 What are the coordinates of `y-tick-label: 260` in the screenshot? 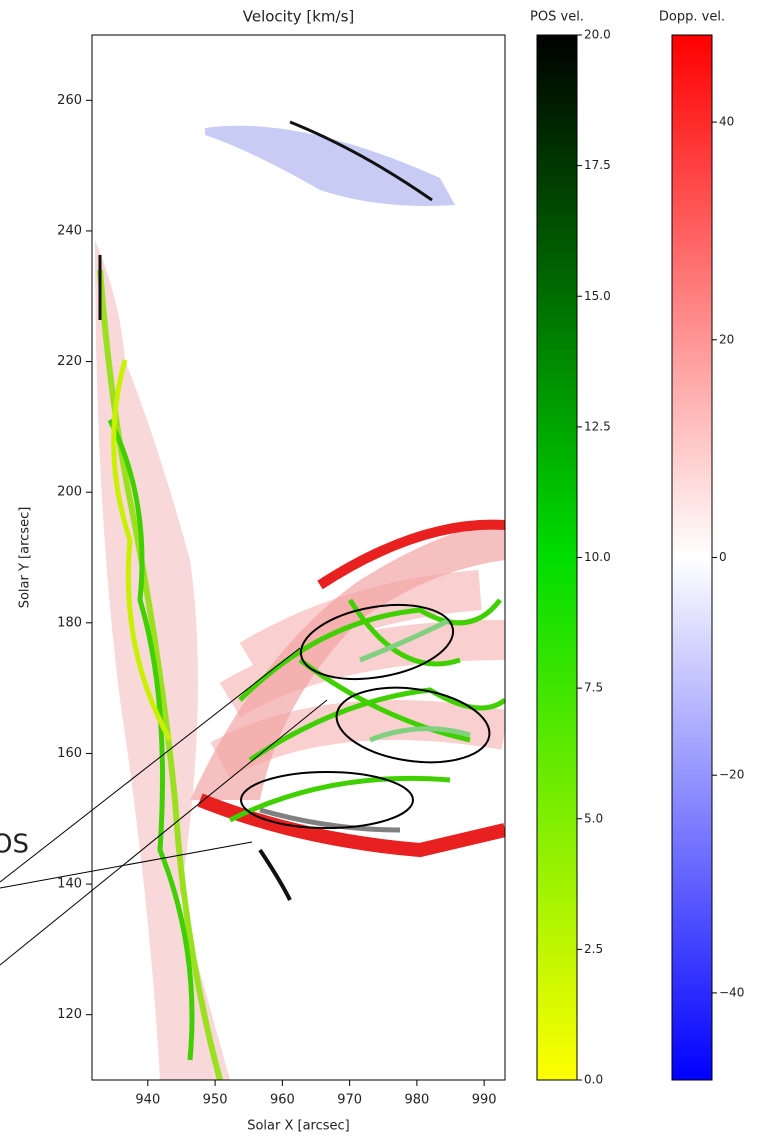 It's located at (69, 100).